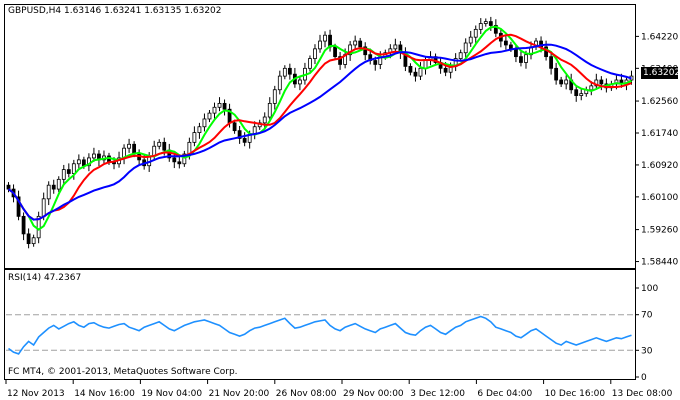 The width and height of the screenshot is (680, 400). Describe the element at coordinates (659, 37) in the screenshot. I see `price-tick-label: 1.64220` at that location.